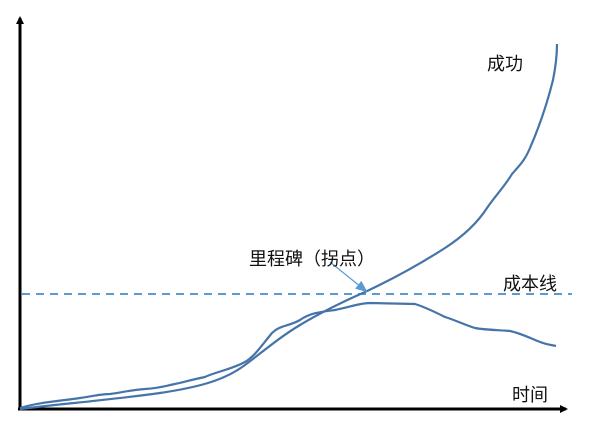 This screenshot has height=434, width=610. Describe the element at coordinates (505, 64) in the screenshot. I see `success-label: 成功` at that location.